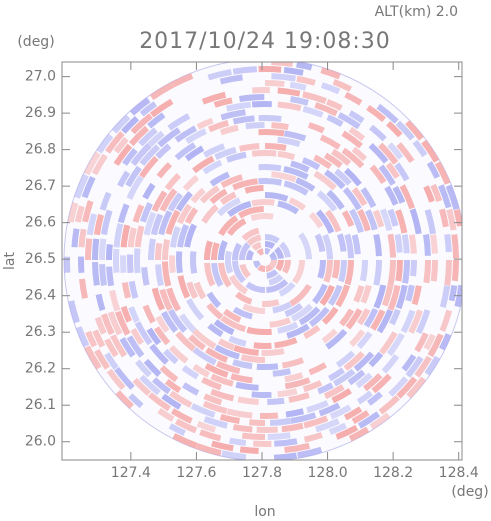 The height and width of the screenshot is (521, 491). I want to click on y-tick-label: 26.9, so click(40, 113).